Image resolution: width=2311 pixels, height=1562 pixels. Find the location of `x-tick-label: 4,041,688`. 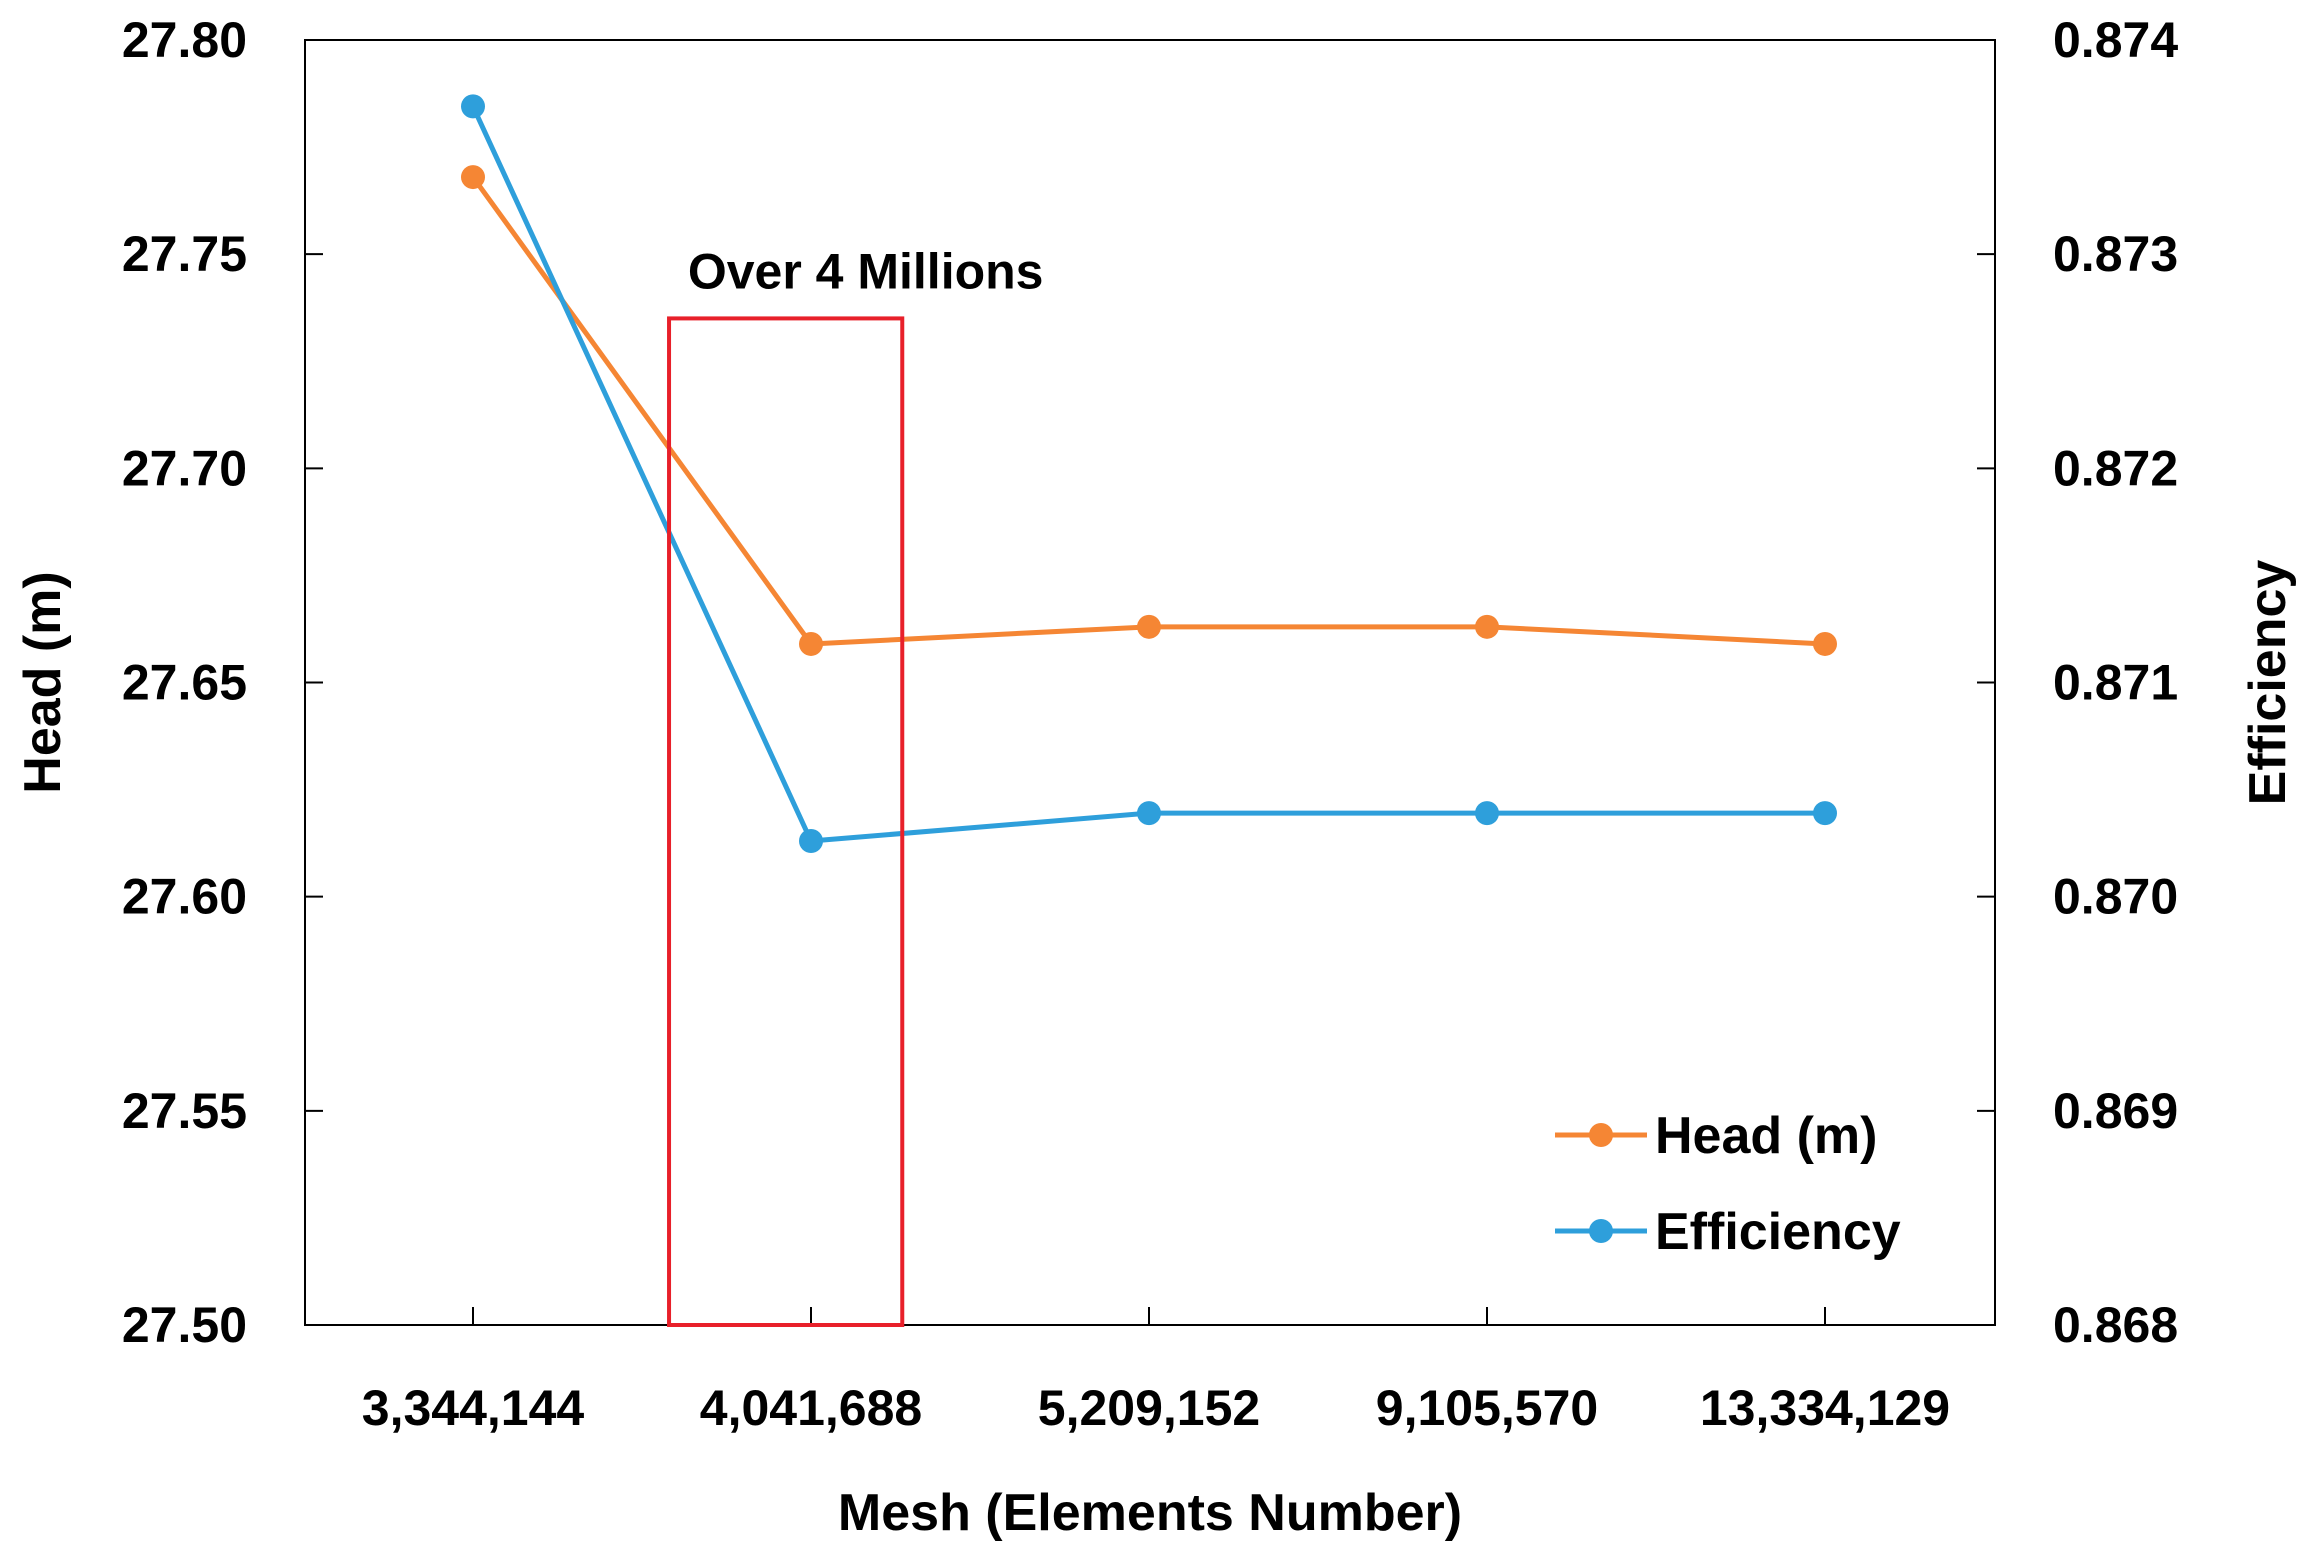

x-tick-label: 4,041,688 is located at coordinates (811, 1408).